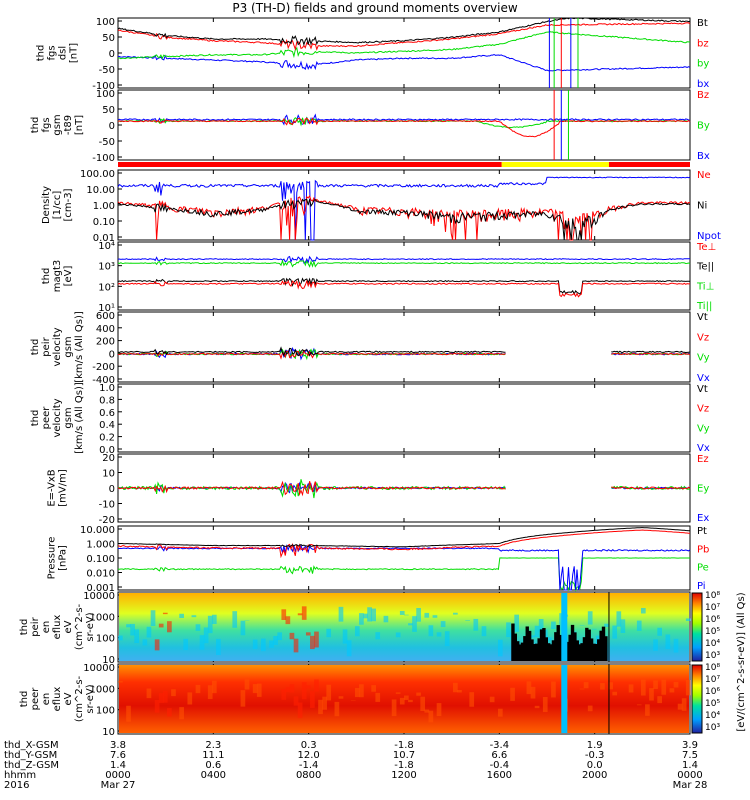 This screenshot has width=750, height=800. What do you see at coordinates (107, 400) in the screenshot?
I see `y-tick-label: 0.8` at bounding box center [107, 400].